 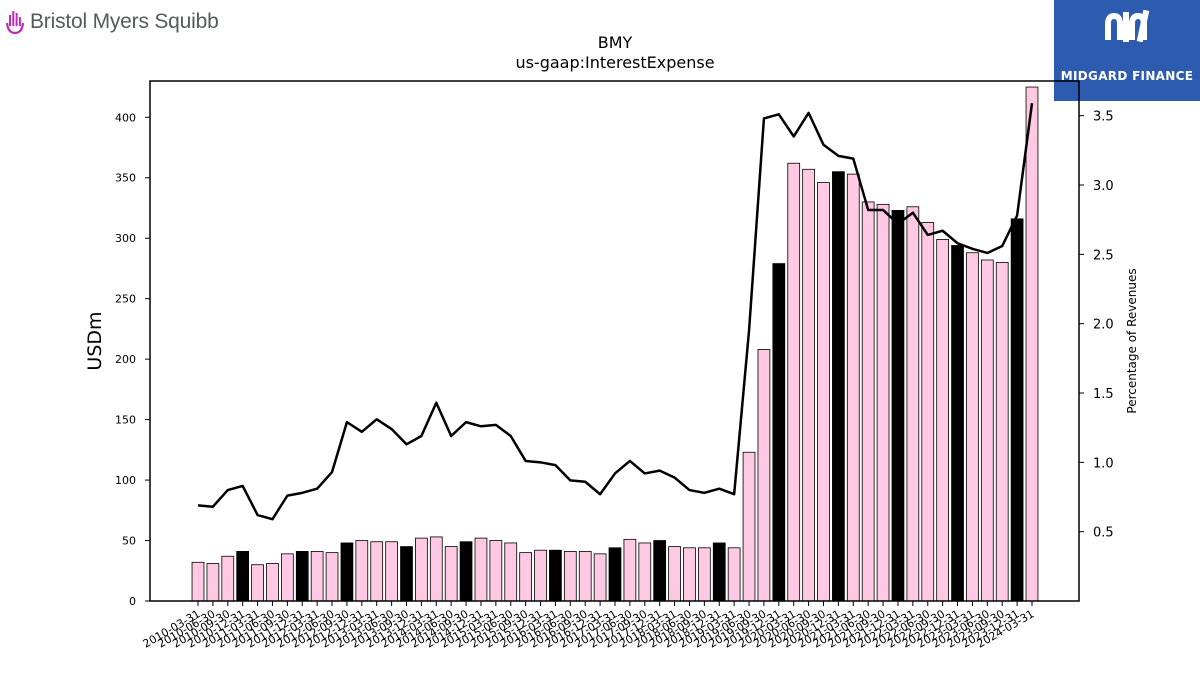 What do you see at coordinates (125, 238) in the screenshot?
I see `y-tick-label: 300` at bounding box center [125, 238].